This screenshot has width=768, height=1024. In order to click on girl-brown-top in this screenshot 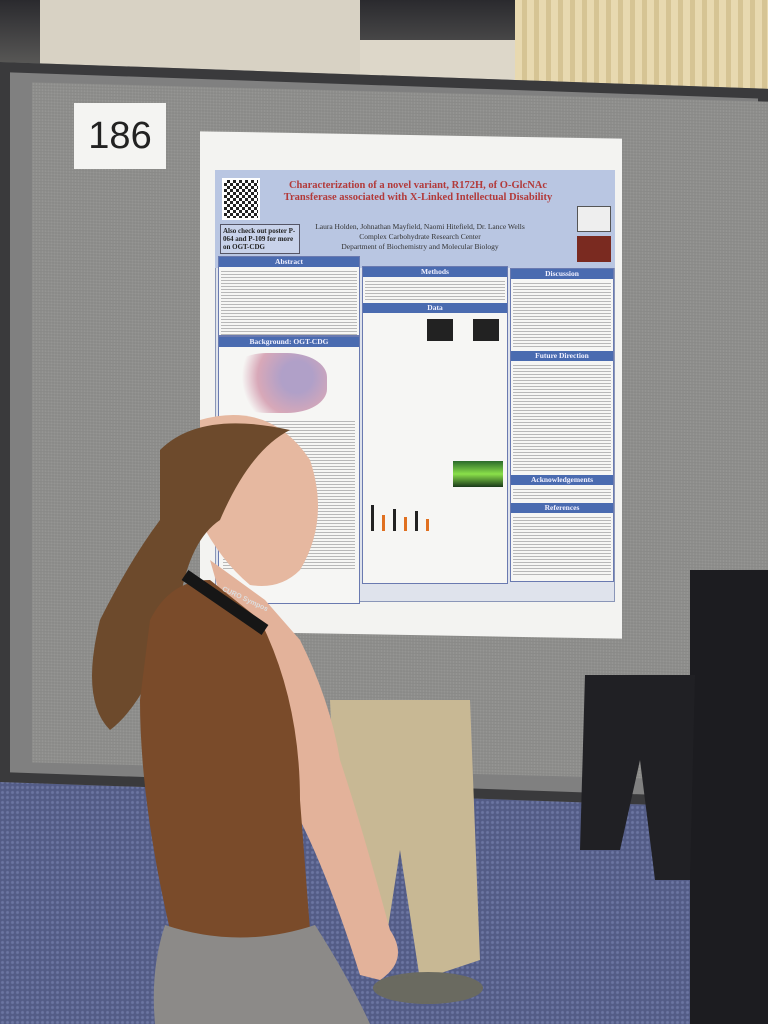, I will do `click(225, 760)`.